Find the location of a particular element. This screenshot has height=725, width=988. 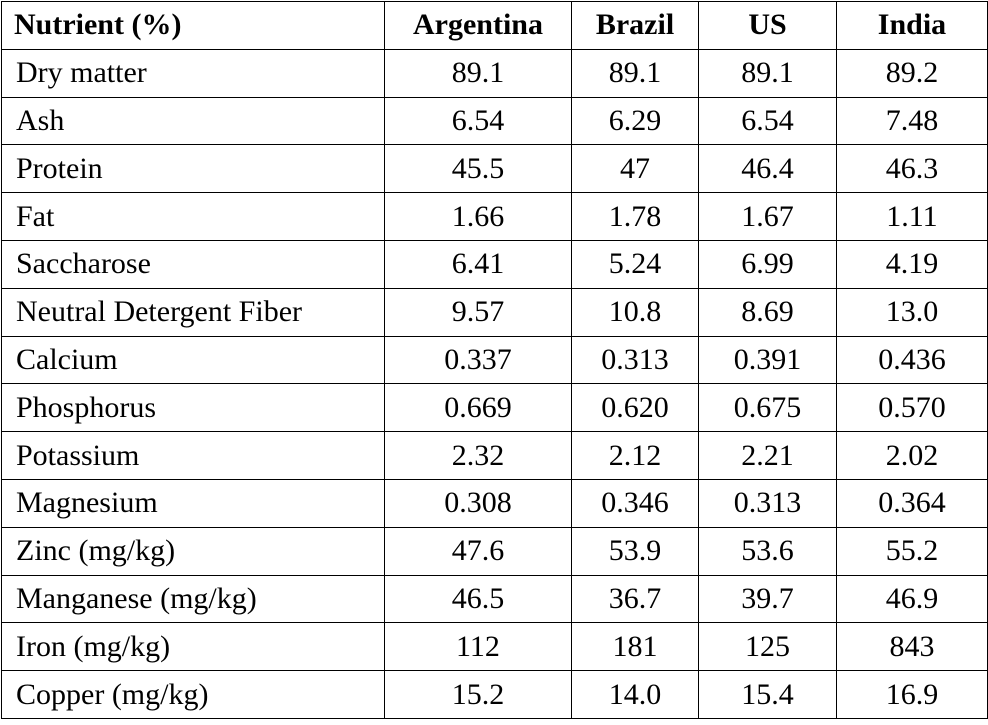

table-row: Phosphorus 0.669 0.620 0.675 0.570 is located at coordinates (494, 408).